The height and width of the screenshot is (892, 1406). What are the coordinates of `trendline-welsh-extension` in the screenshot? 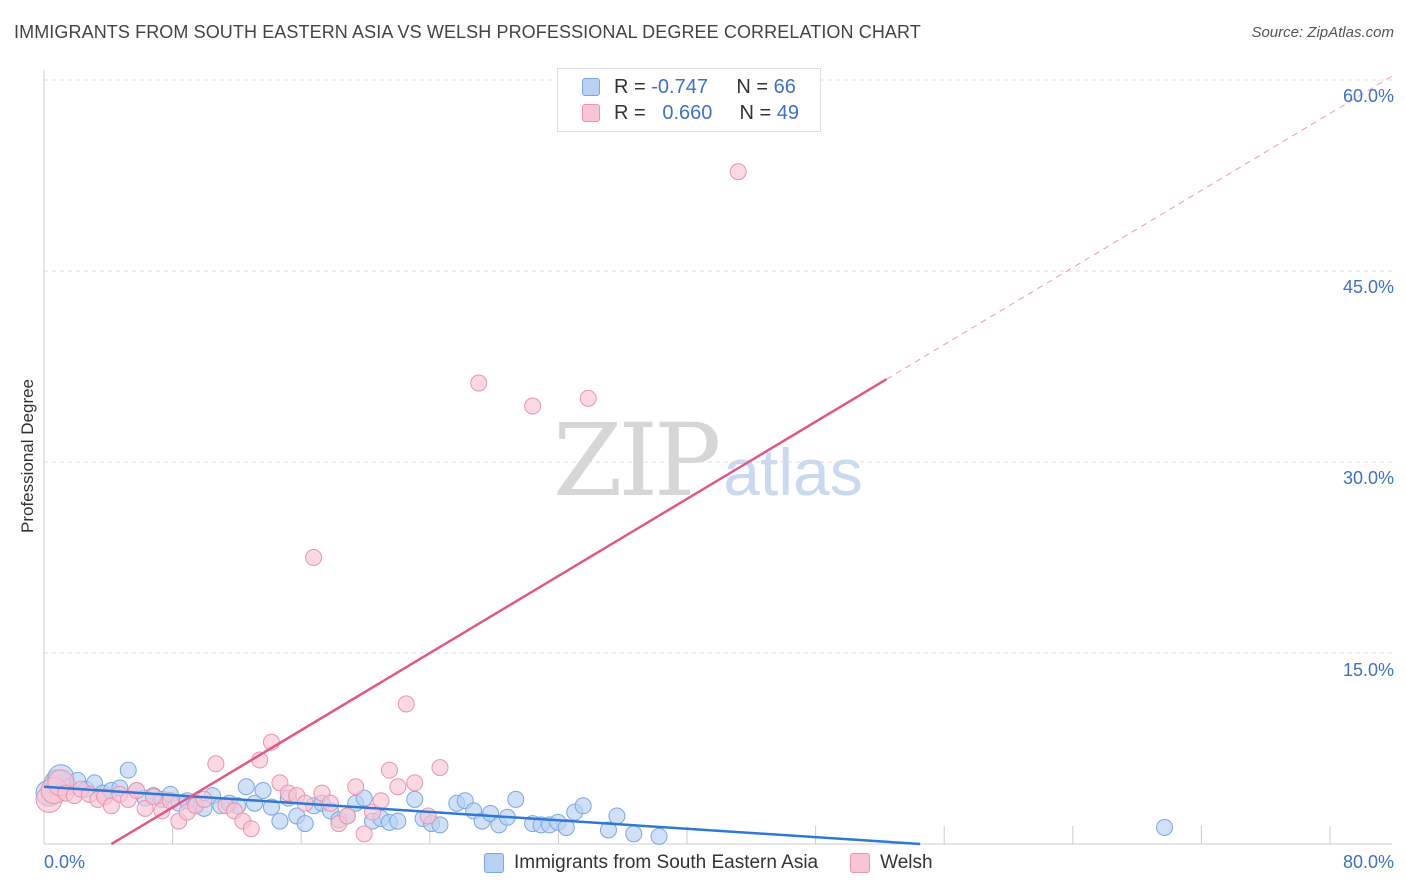 It's located at (1139, 227).